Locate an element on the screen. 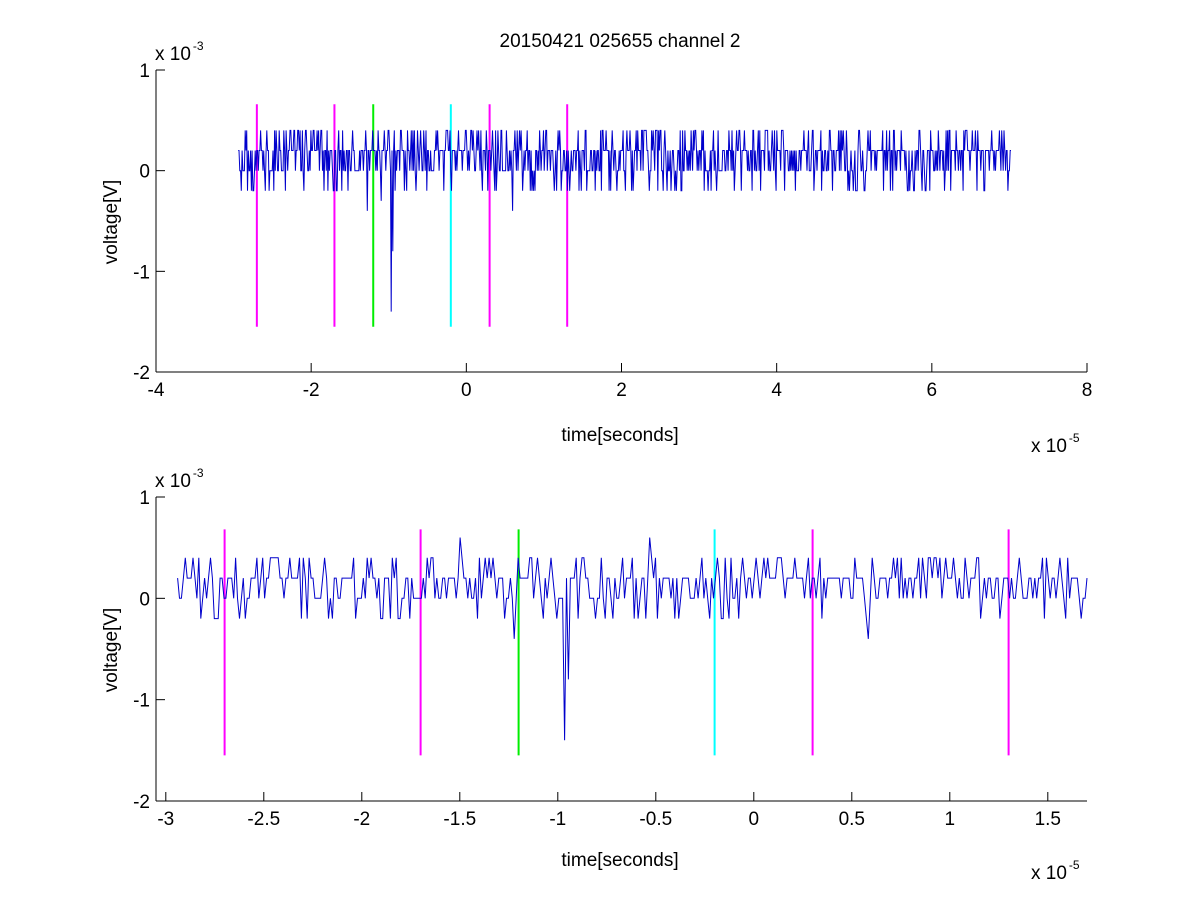  figure-title: 20150421 025655 channel 2 is located at coordinates (620, 41).